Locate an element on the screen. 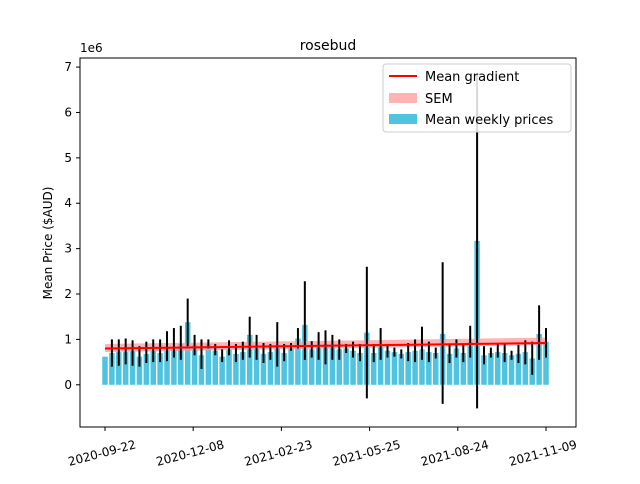 The width and height of the screenshot is (640, 484). y-tick-label: 2 is located at coordinates (68, 294).